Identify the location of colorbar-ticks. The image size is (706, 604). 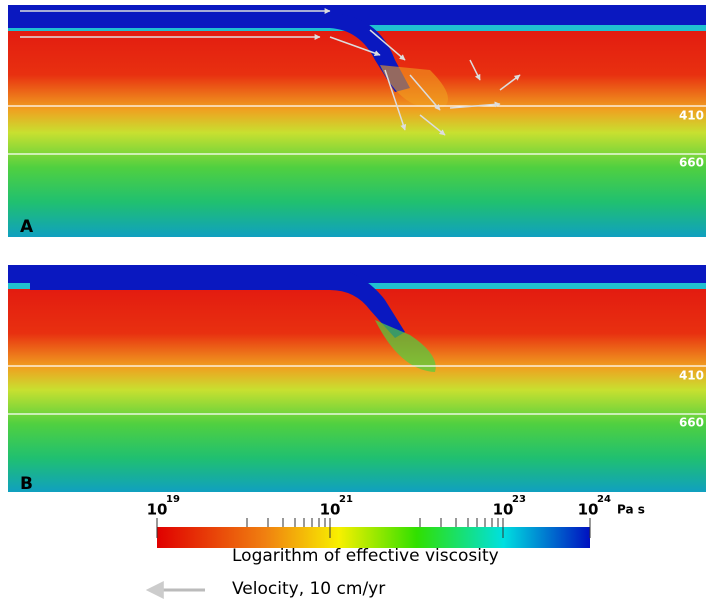
(373, 528).